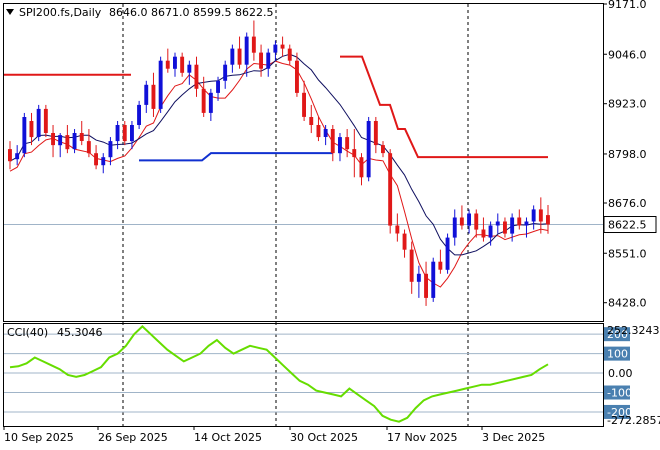 This screenshot has width=660, height=450. What do you see at coordinates (191, 12) in the screenshot?
I see `ohlc-values: 8646.0 8671.0 8599.5 8622.5` at bounding box center [191, 12].